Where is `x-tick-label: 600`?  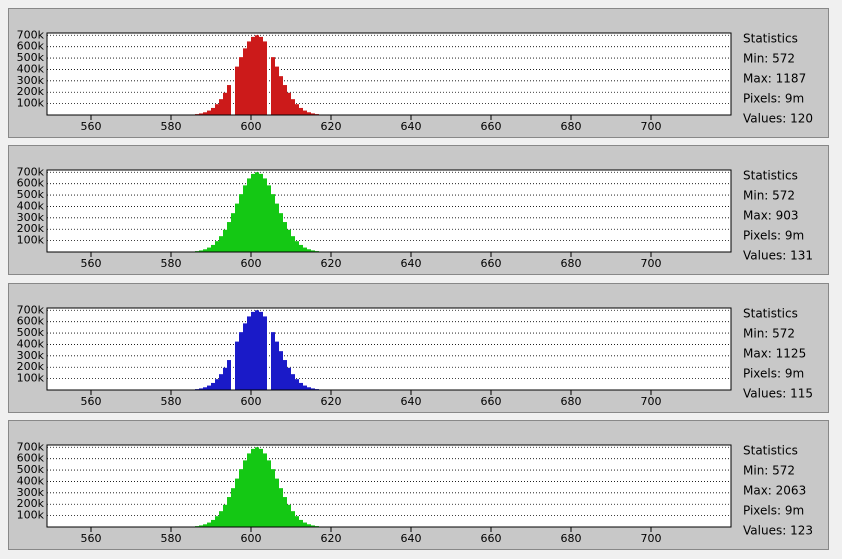
x-tick-label: 600 is located at coordinates (251, 401).